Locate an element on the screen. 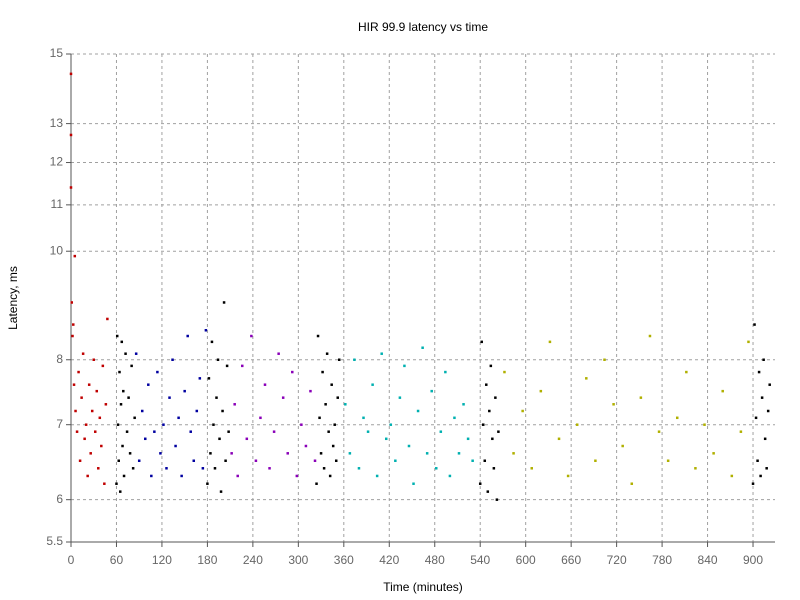 The height and width of the screenshot is (600, 800). chart-title: HIR 99.9 latency vs time is located at coordinates (423, 27).